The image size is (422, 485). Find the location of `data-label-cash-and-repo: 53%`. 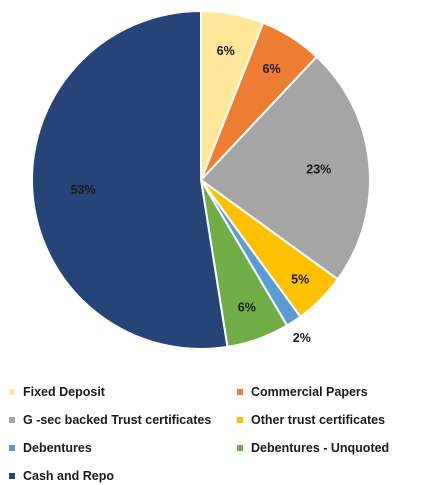

data-label-cash-and-repo: 53% is located at coordinates (83, 190).